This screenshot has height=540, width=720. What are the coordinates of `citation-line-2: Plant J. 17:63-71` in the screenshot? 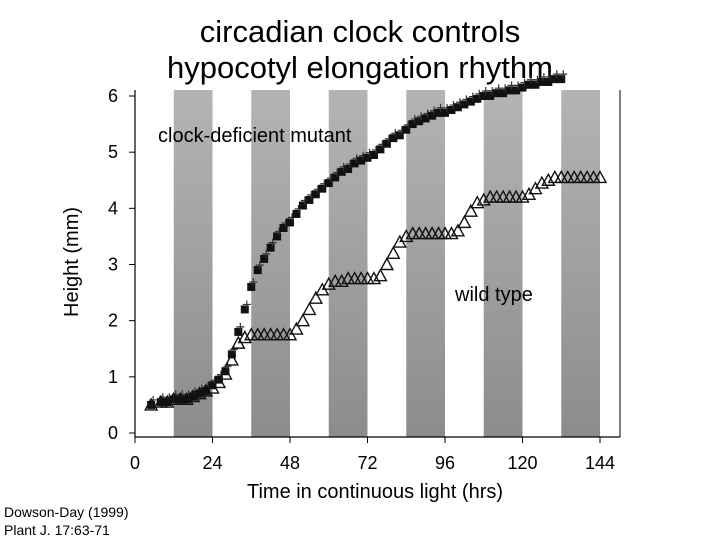 It's located at (57, 530).